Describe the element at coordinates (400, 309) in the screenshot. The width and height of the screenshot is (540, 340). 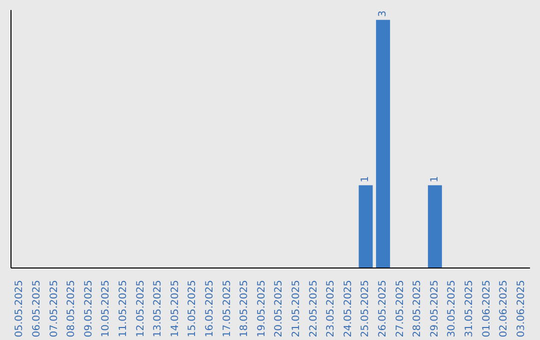
I see `x-tick-label: 27.05.2025` at that location.